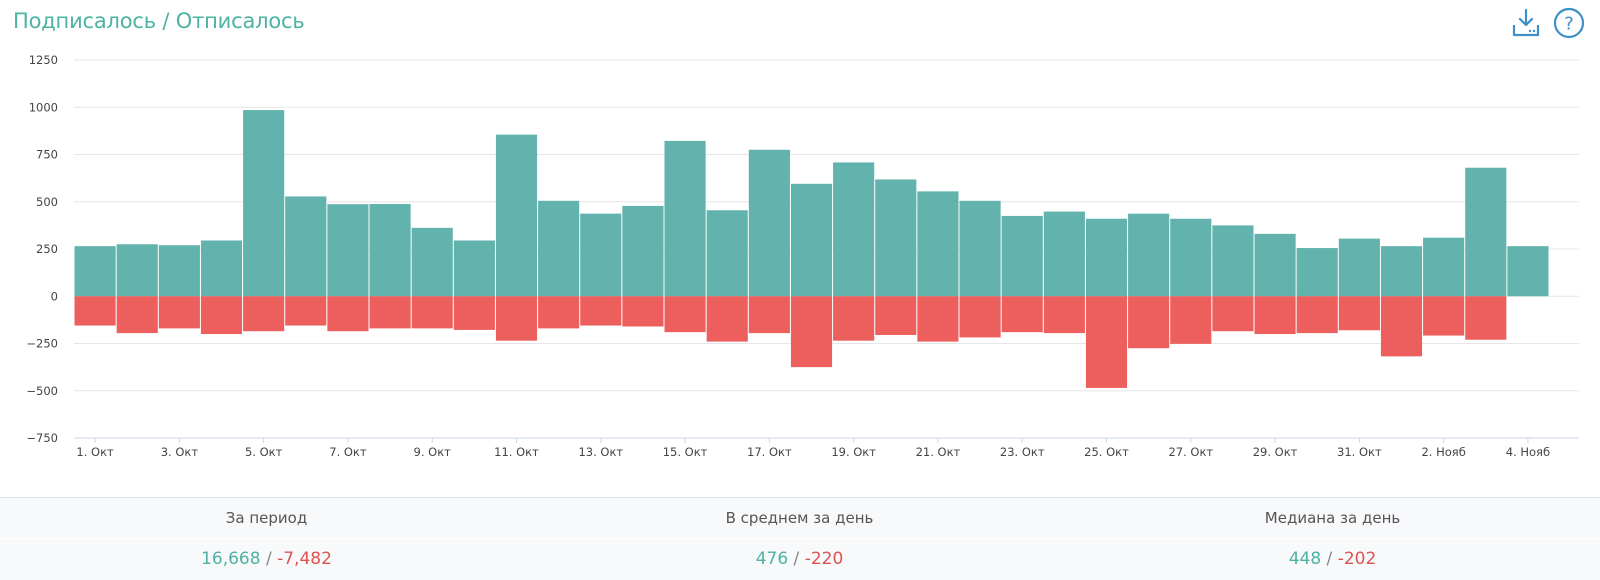 The image size is (1600, 580). What do you see at coordinates (47, 249) in the screenshot?
I see `y-tick-label: 250` at bounding box center [47, 249].